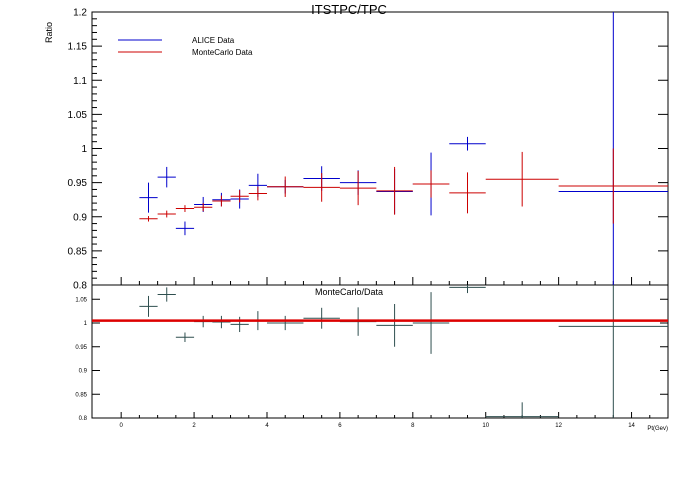 Image resolution: width=698 pixels, height=481 pixels. Describe the element at coordinates (81, 348) in the screenshot. I see `ratio-y-tick-label: 0.95` at that location.